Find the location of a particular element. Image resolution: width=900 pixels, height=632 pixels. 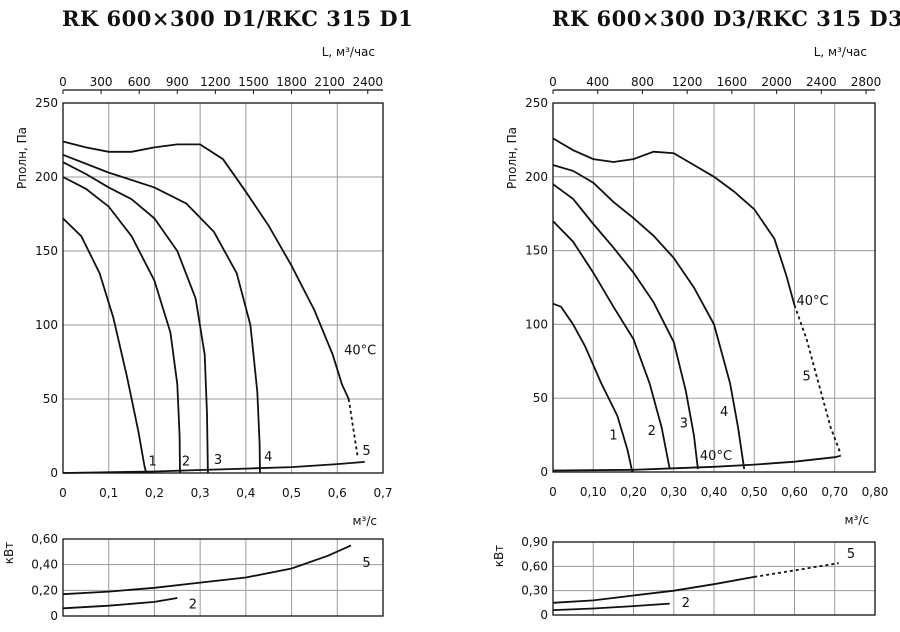

left-power-curve-label: 2 is located at coordinates (193, 604).